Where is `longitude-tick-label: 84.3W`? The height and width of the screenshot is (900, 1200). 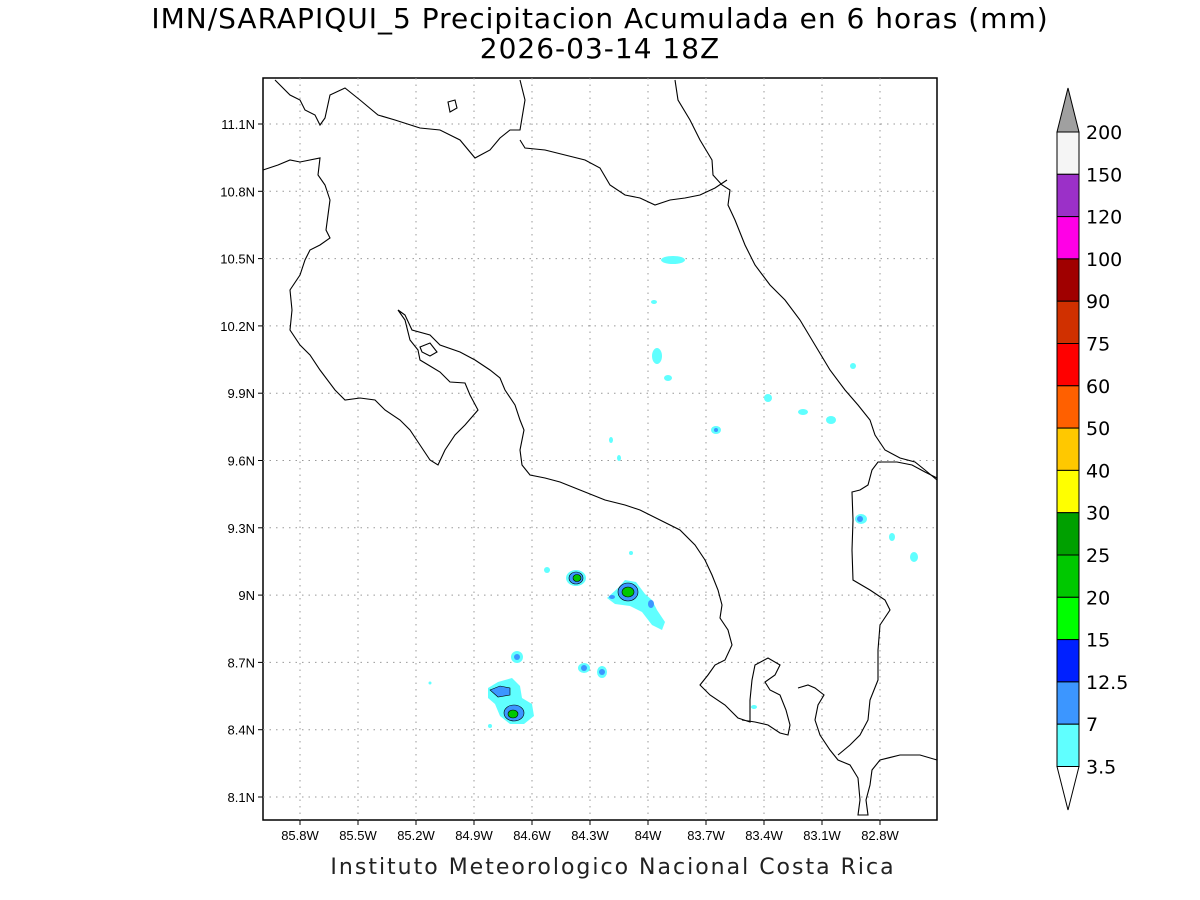
longitude-tick-label: 84.3W is located at coordinates (590, 835).